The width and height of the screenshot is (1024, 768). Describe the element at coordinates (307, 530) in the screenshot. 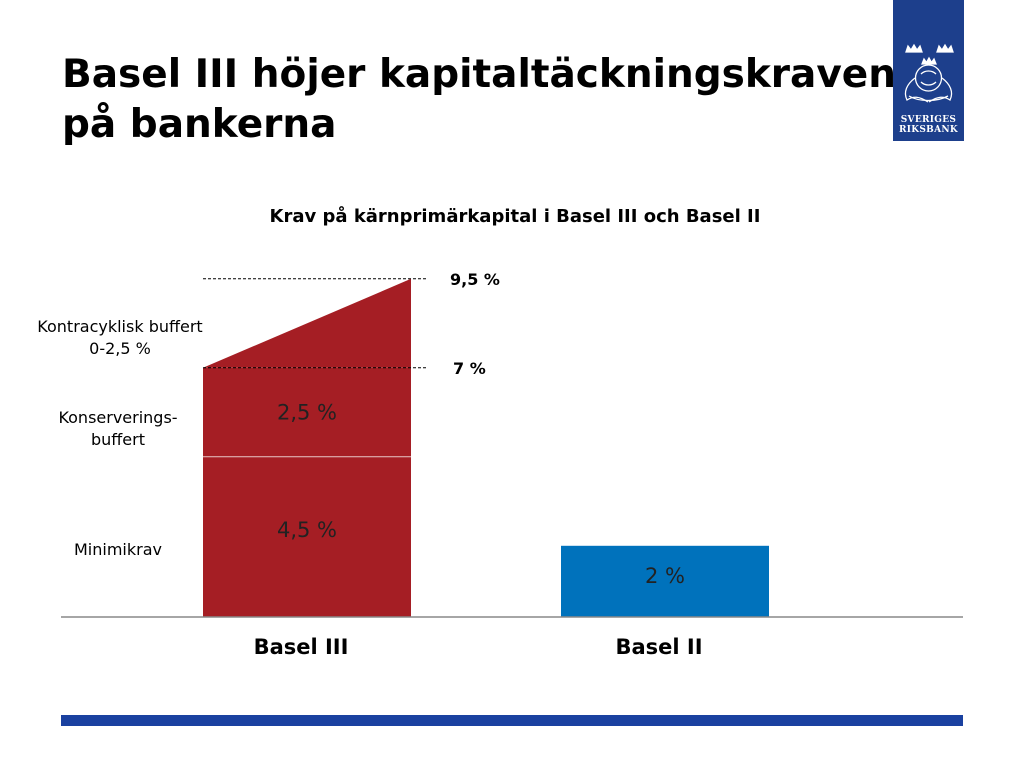

I see `data-label-minimum-0: 4,5 %` at that location.